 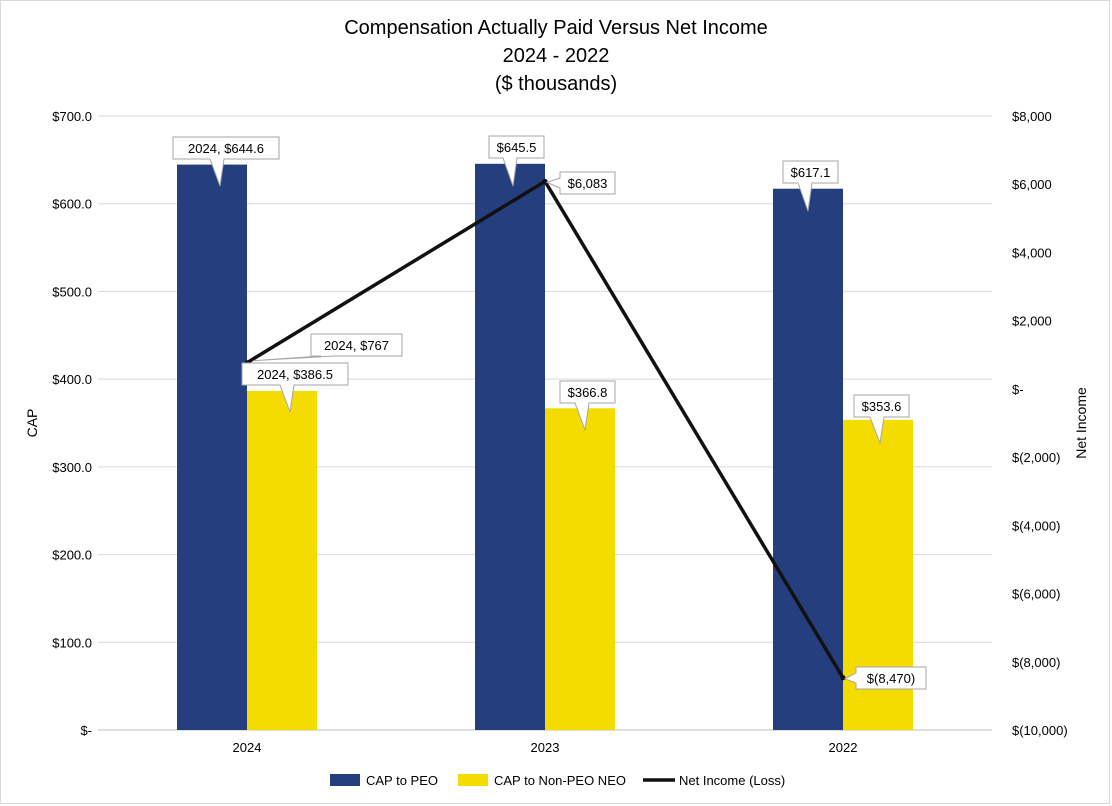 What do you see at coordinates (72, 204) in the screenshot?
I see `y-axis-tick-label: $600.0` at bounding box center [72, 204].